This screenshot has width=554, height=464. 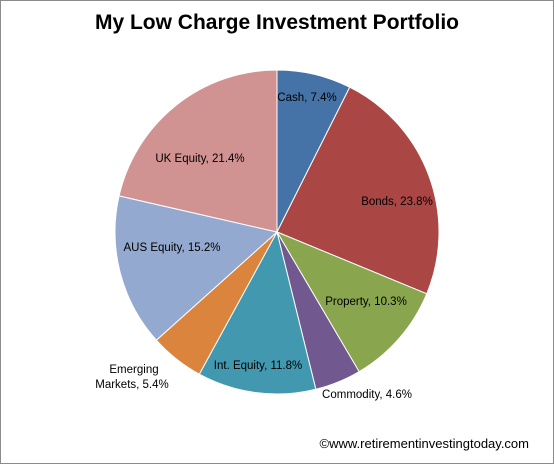 What do you see at coordinates (306, 98) in the screenshot?
I see `data-label-cash: Cash, 7.4%` at bounding box center [306, 98].